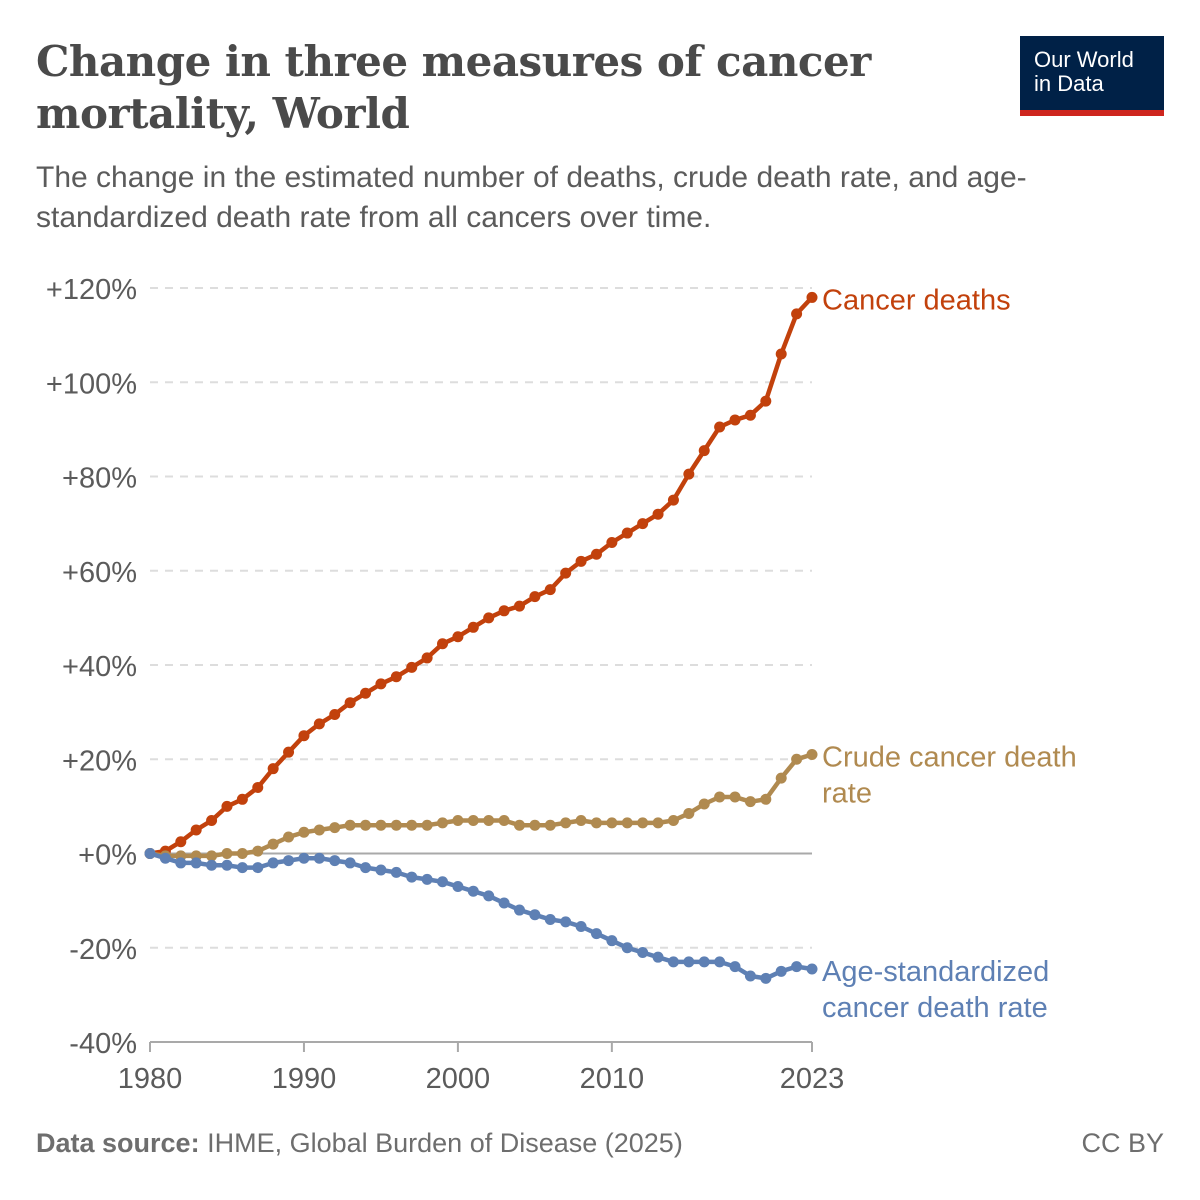 This screenshot has height=1200, width=1200. I want to click on x-tick-label: 1990, so click(304, 1079).